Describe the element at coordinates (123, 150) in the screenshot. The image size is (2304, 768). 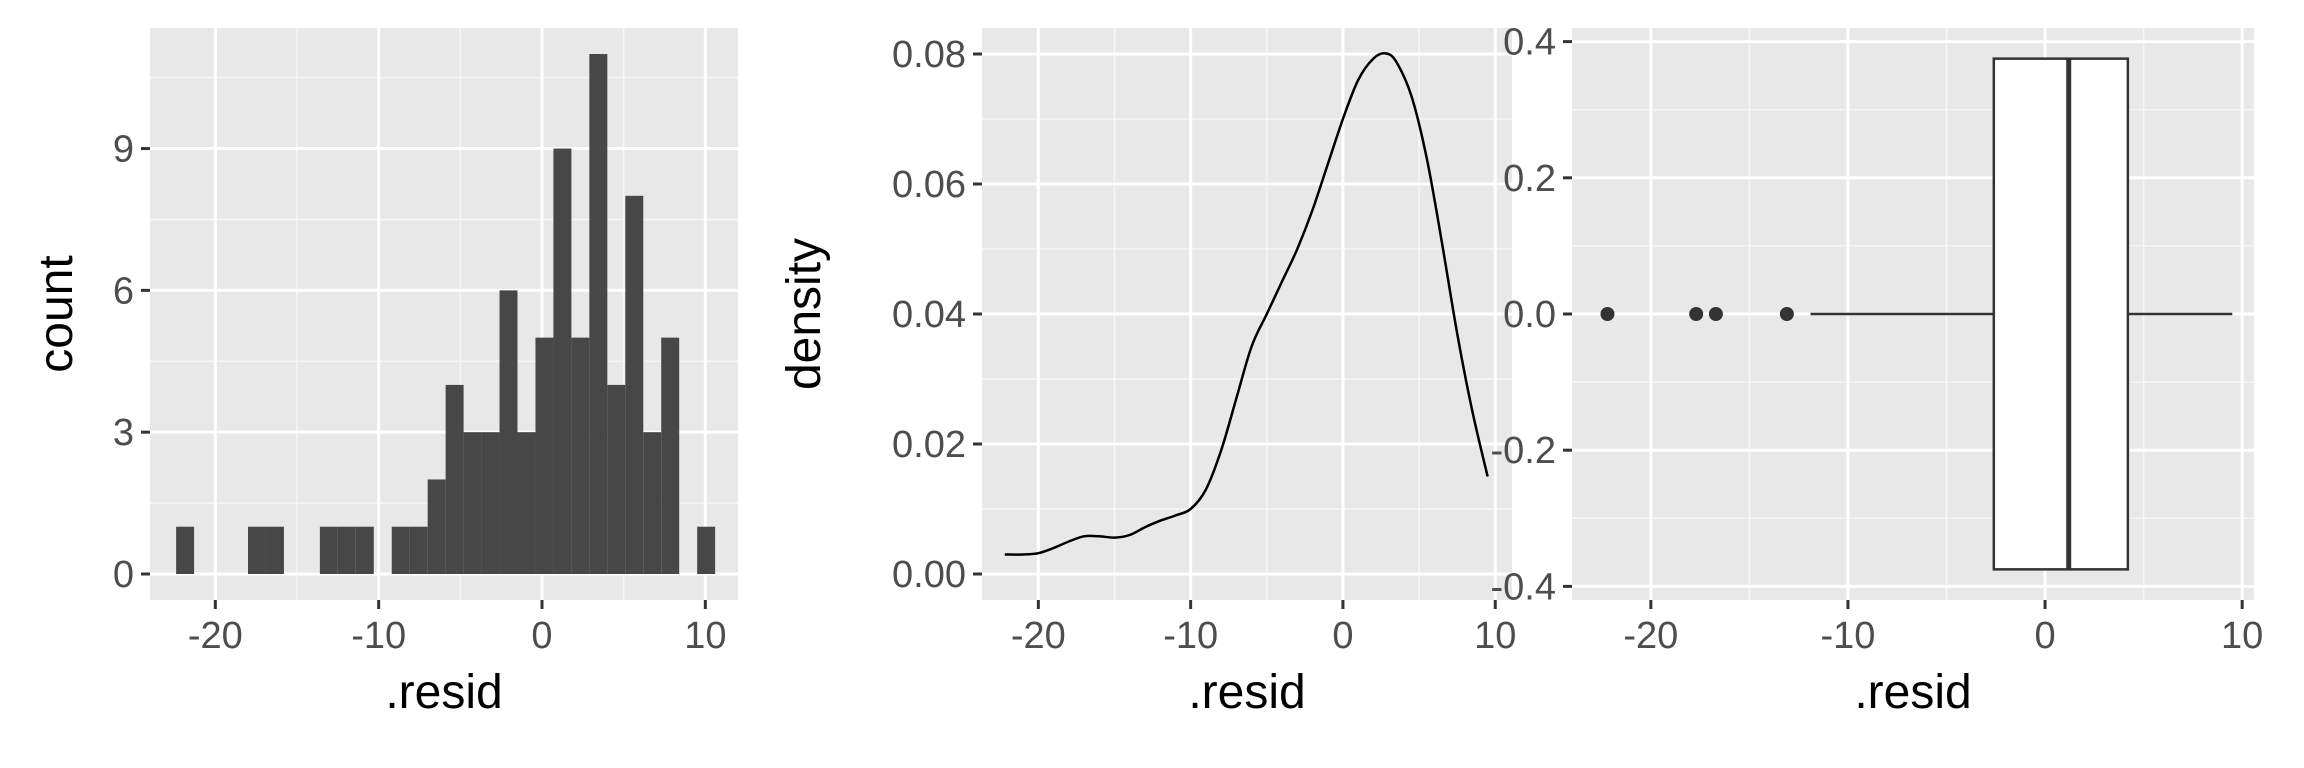
I see `y-tick-label: 9` at that location.